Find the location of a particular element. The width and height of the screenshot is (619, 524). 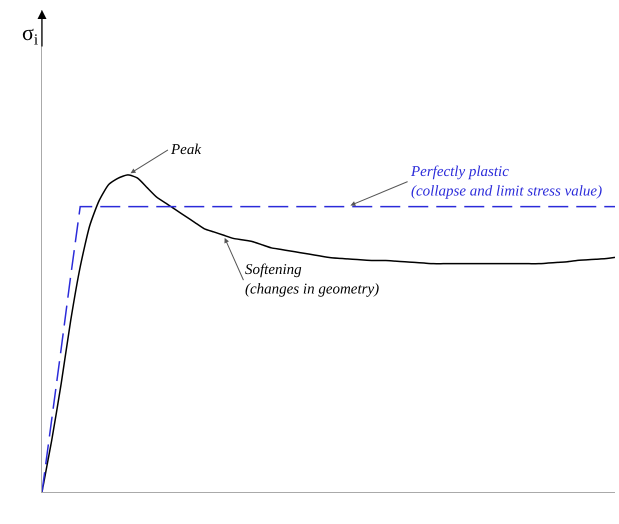

text: Peak is located at coordinates (186, 150).